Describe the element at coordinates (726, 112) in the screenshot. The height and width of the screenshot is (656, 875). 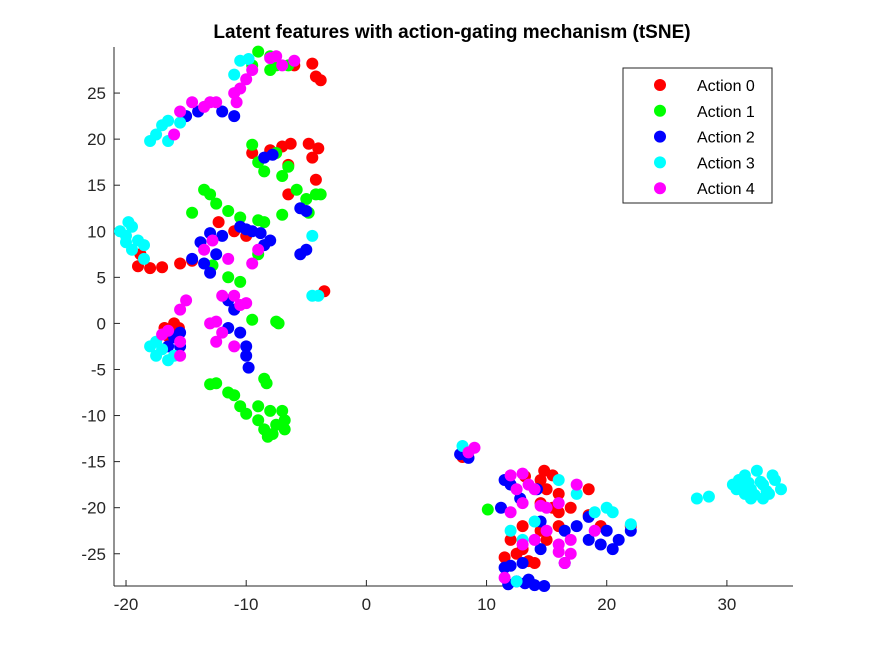
I see `legend-label: Action 1` at that location.